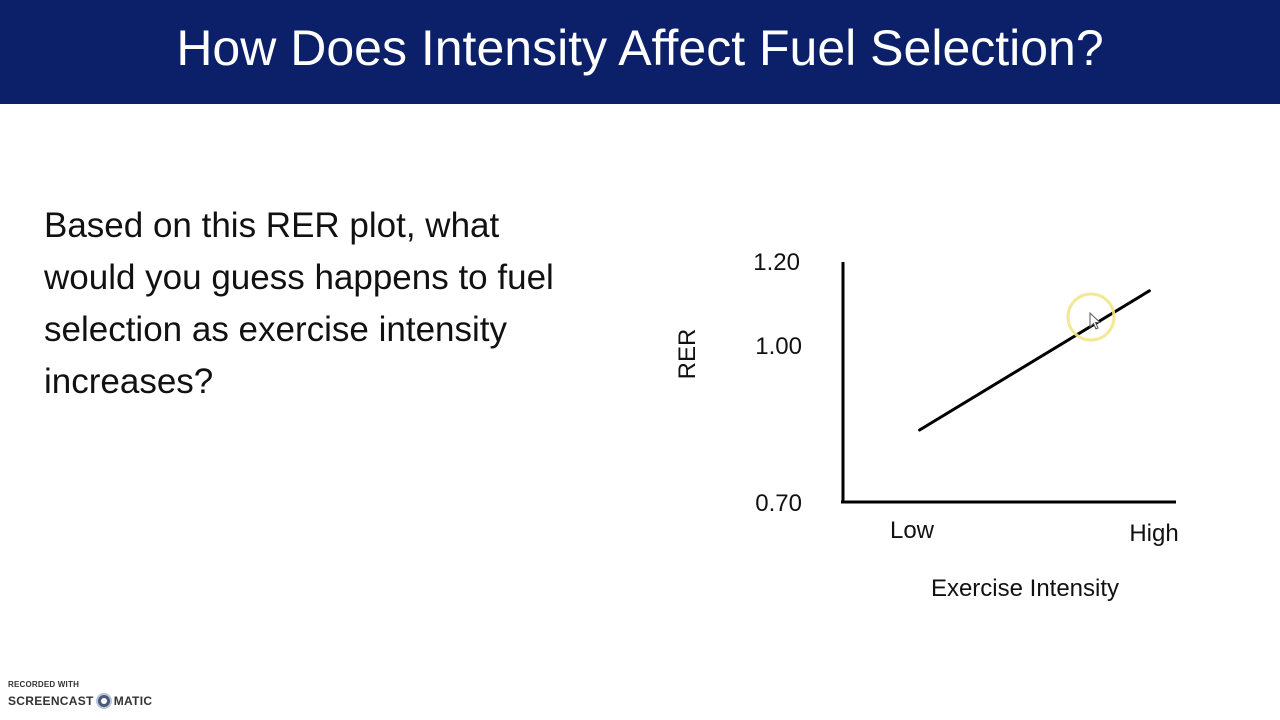 This screenshot has width=1280, height=720. I want to click on watermark-brand-left: SCREENCAST, so click(51, 701).